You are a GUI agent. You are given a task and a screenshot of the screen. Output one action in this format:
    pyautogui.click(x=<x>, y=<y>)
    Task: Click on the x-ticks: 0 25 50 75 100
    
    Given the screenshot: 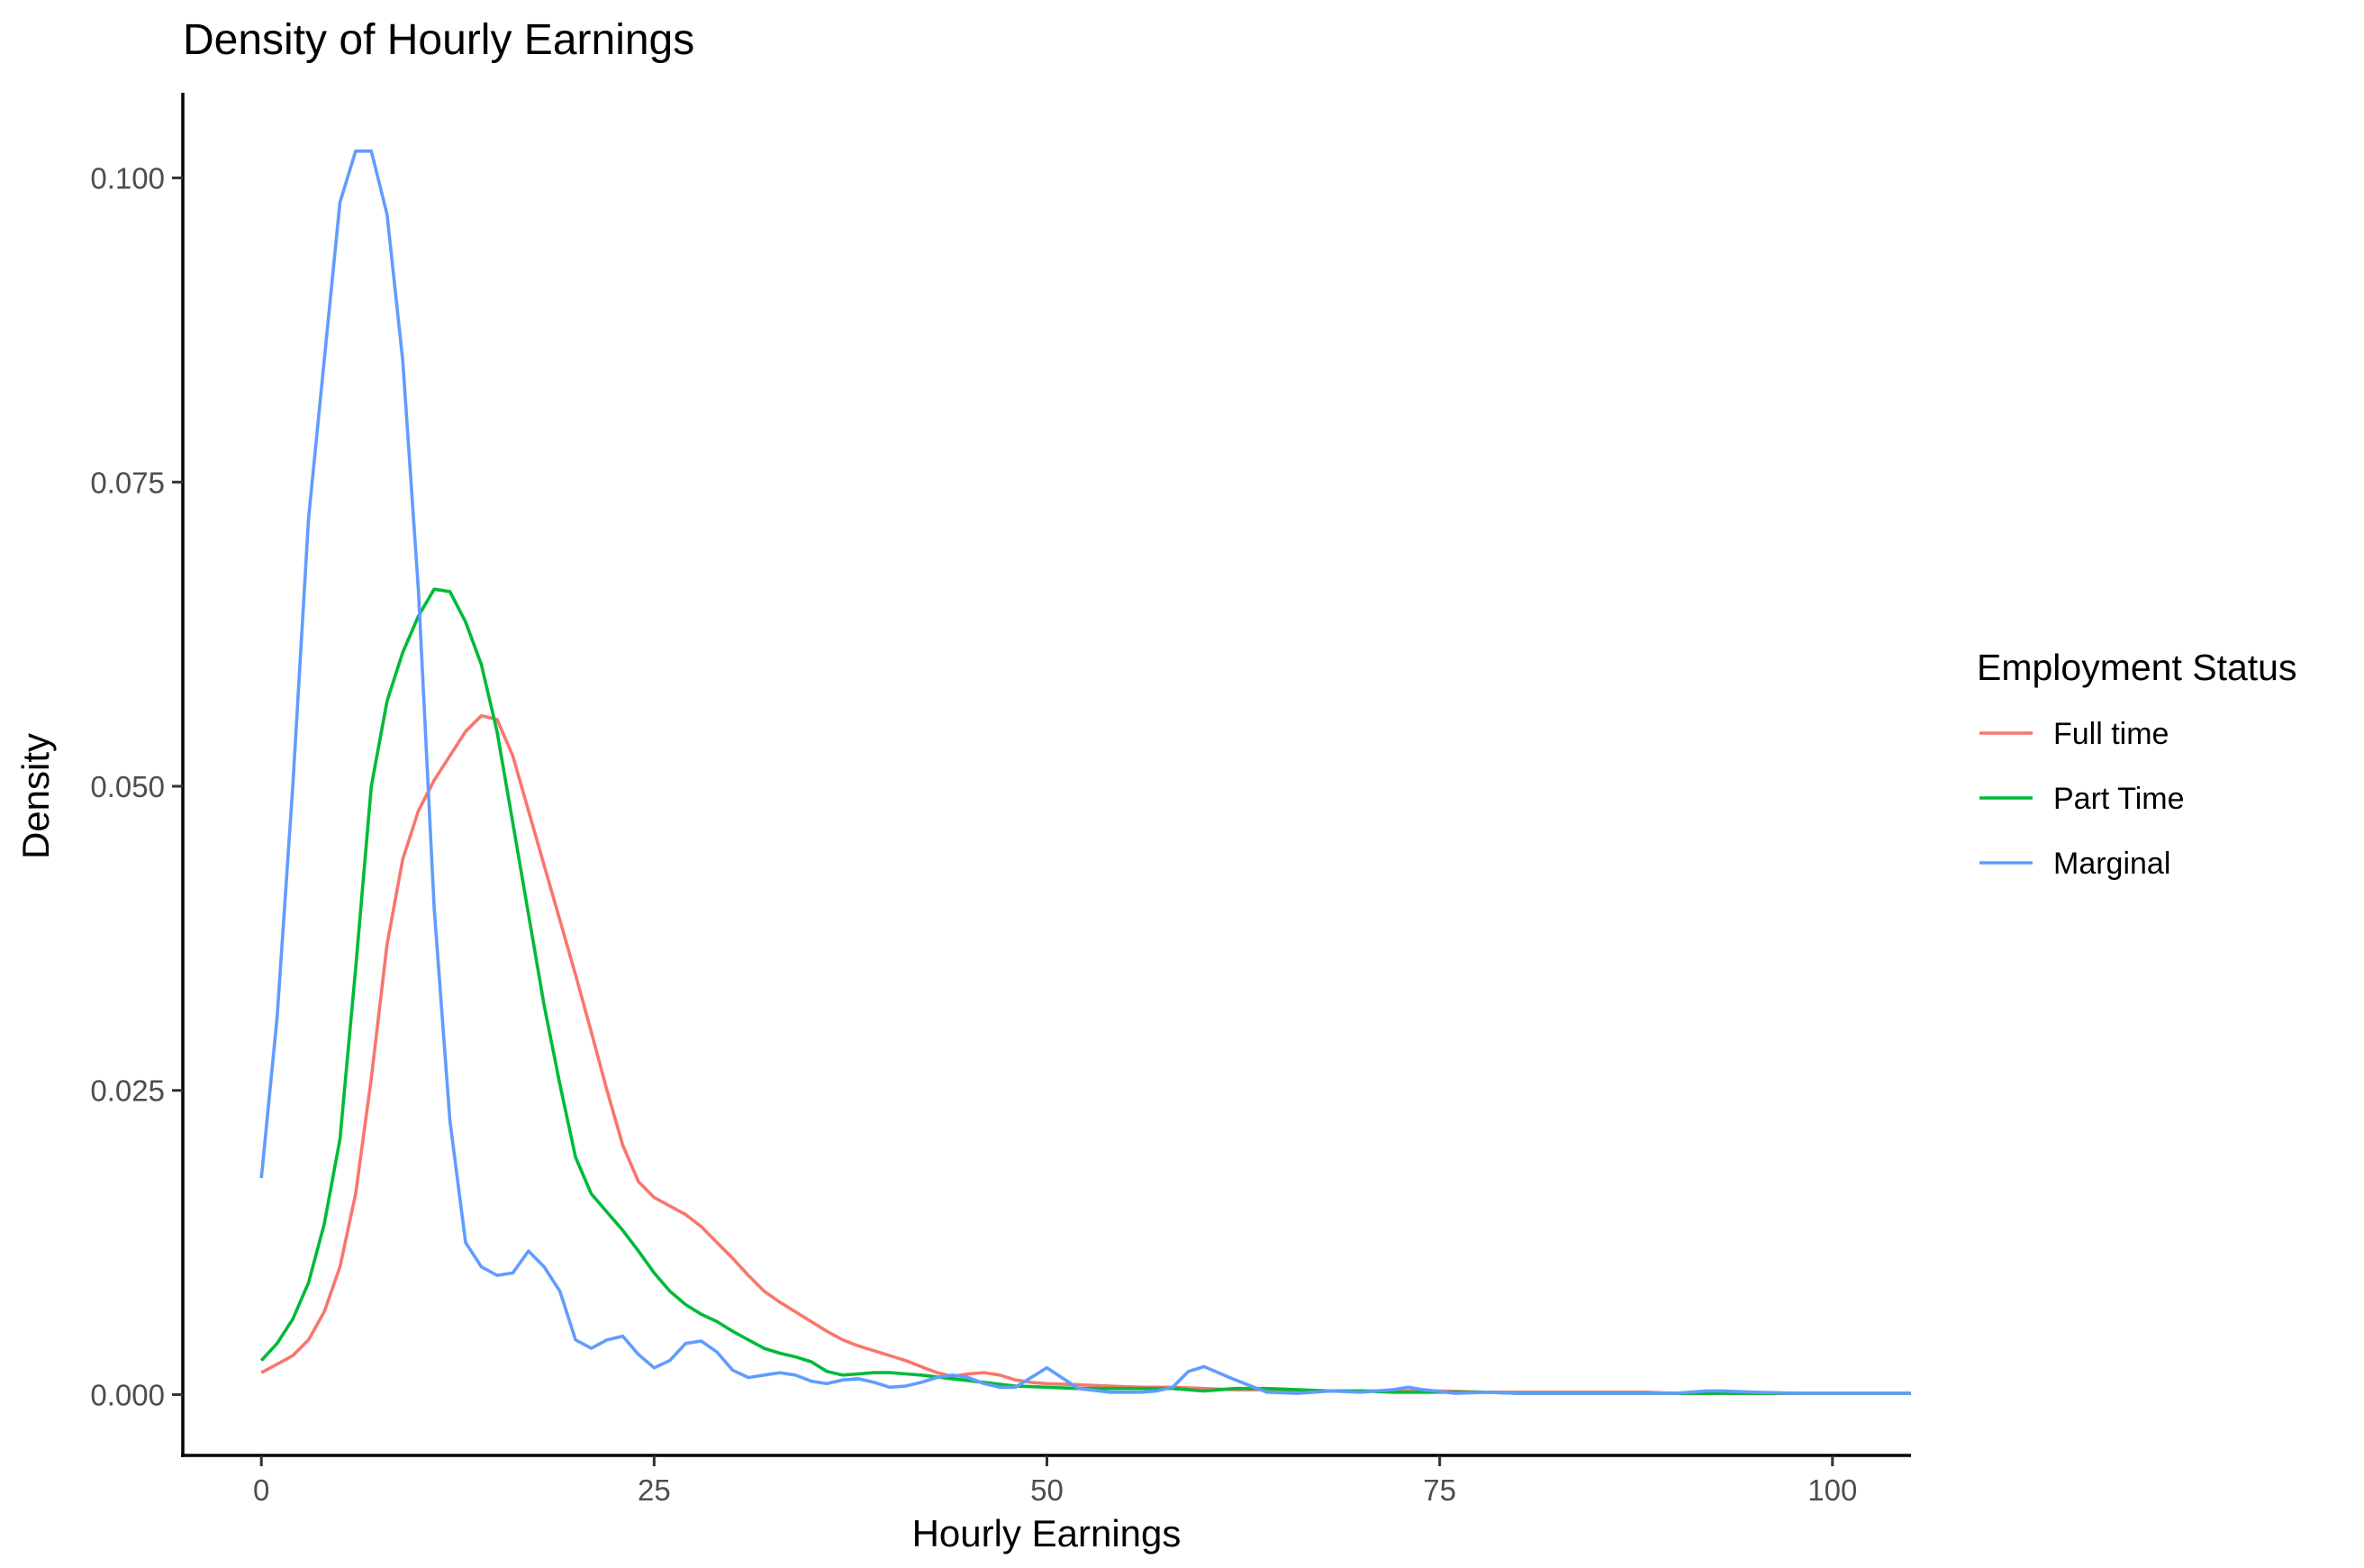 What is the action you would take?
    pyautogui.click(x=1055, y=1481)
    